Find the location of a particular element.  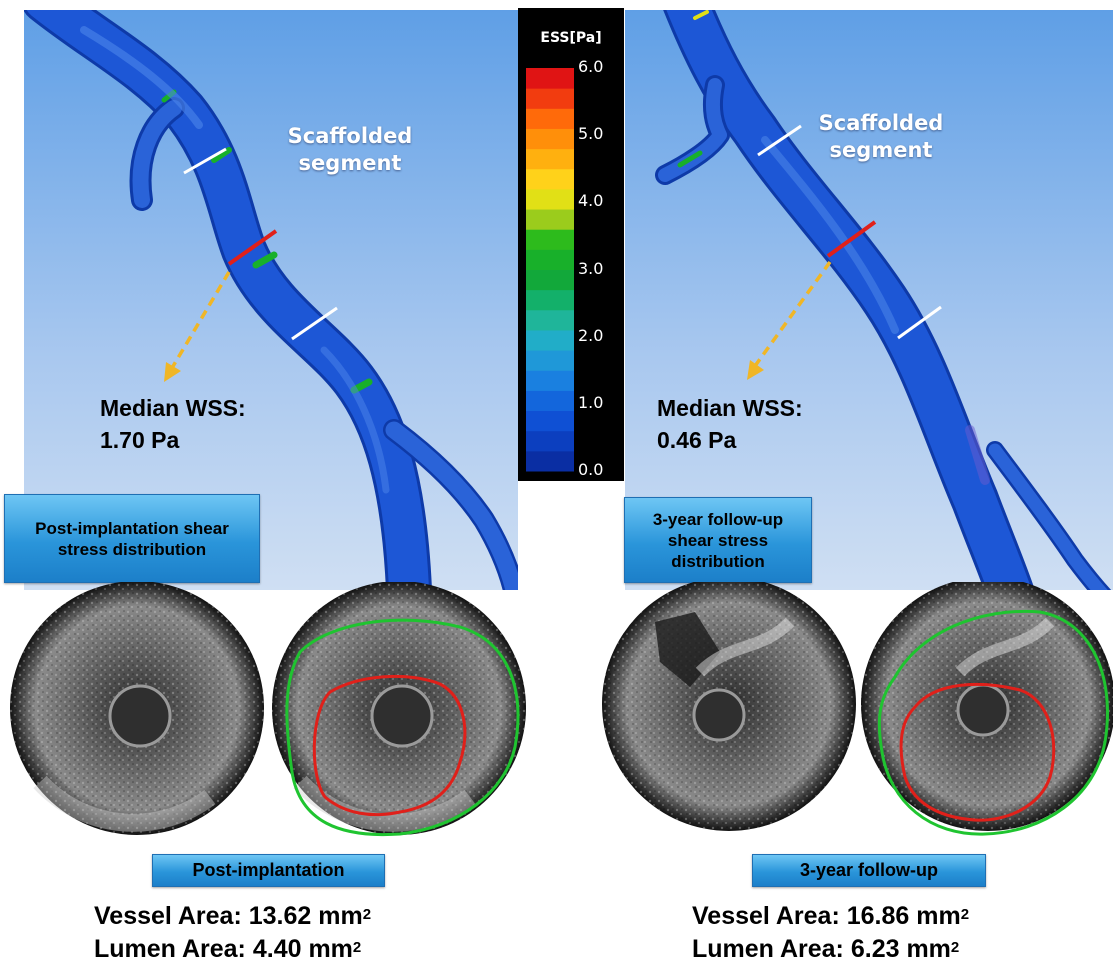

color-scale-tick-label: 6.0 is located at coordinates (591, 66).